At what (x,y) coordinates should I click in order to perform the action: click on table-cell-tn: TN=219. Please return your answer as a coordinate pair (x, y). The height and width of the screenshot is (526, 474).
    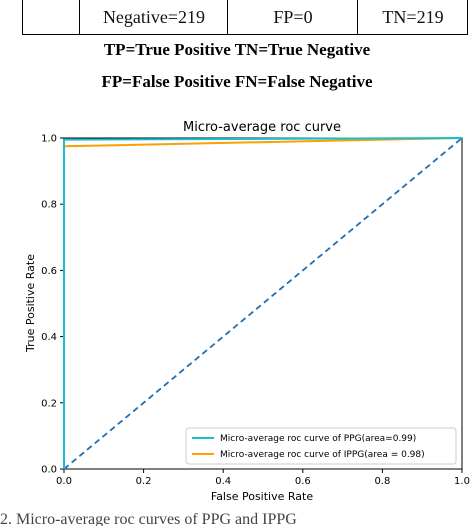
    Looking at the image, I should click on (412, 17).